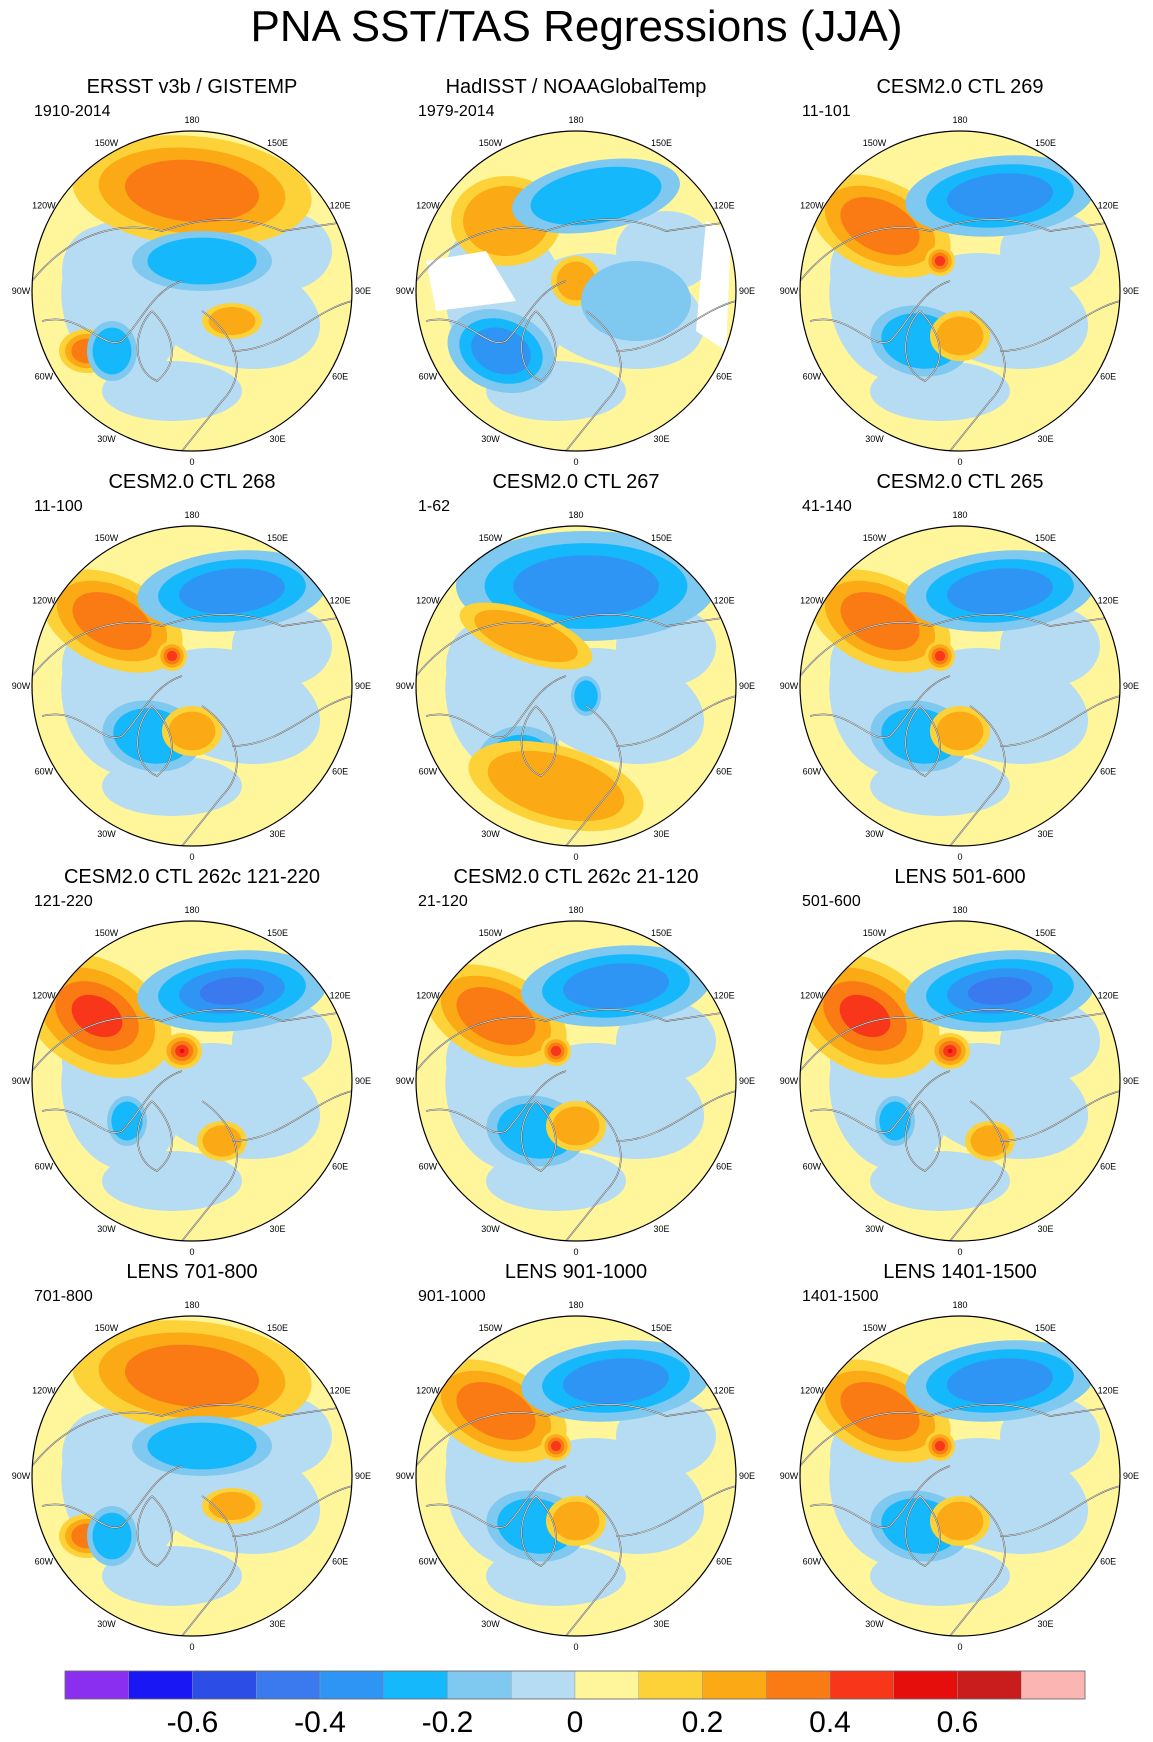  What do you see at coordinates (456, 111) in the screenshot?
I see `panel-period: 1979-2014` at bounding box center [456, 111].